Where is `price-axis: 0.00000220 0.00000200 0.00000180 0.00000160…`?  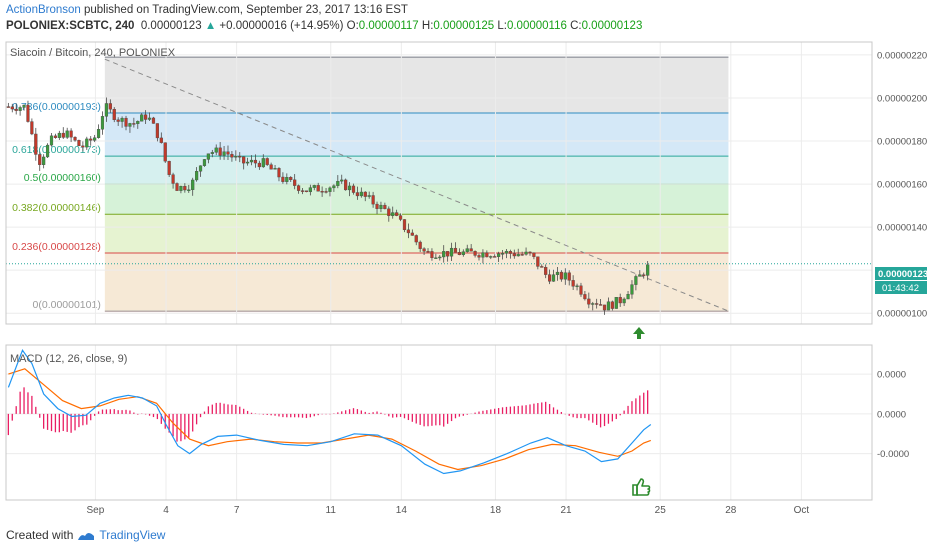
price-axis: 0.00000220 0.00000200 0.00000180 0.00000160… is located at coordinates (902, 255).